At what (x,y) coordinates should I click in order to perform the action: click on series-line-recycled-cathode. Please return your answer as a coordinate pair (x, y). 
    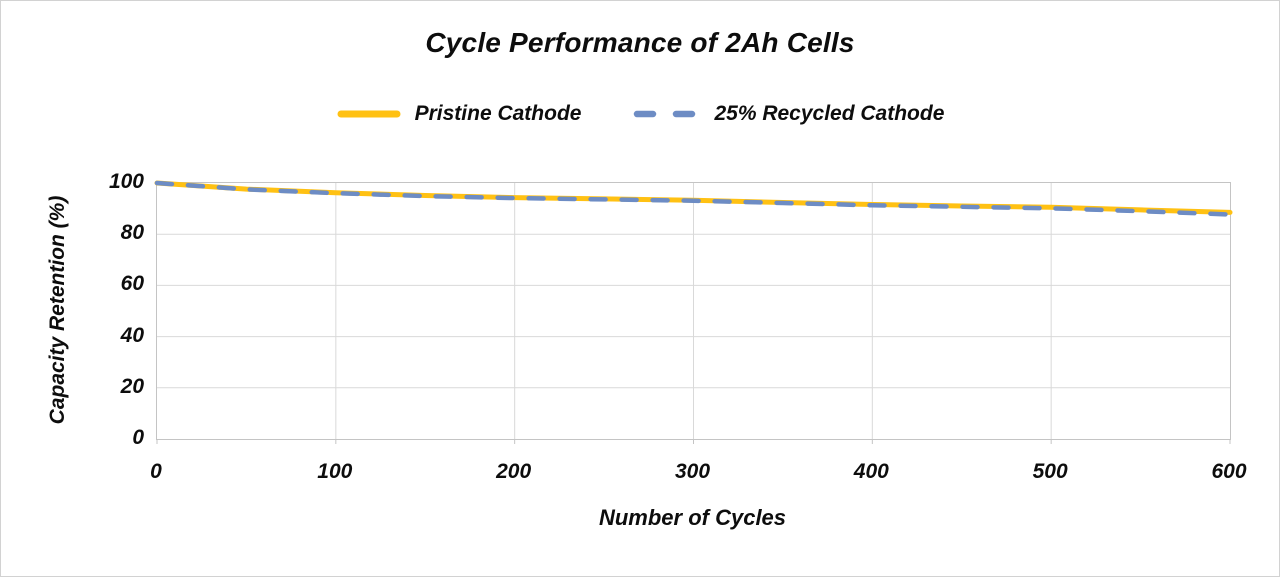
    Looking at the image, I should click on (693, 198).